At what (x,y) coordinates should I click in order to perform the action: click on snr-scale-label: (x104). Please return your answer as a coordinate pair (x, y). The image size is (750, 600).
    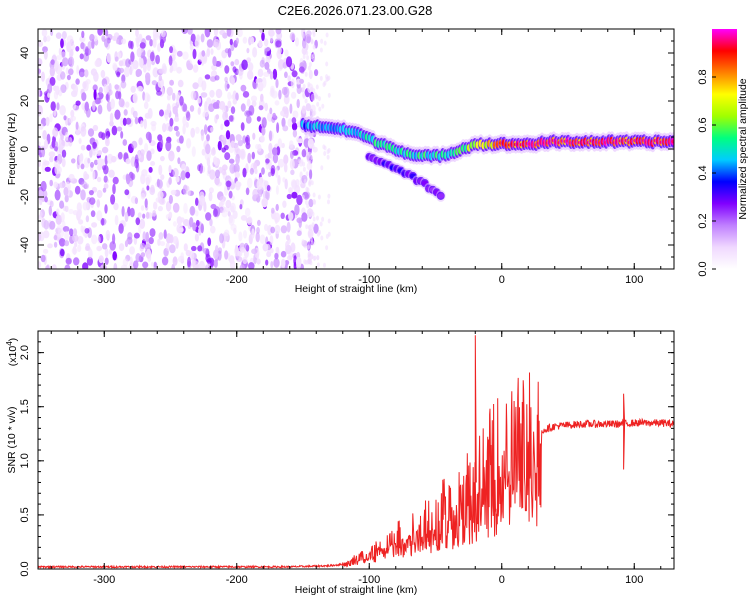
    Looking at the image, I should click on (12, 352).